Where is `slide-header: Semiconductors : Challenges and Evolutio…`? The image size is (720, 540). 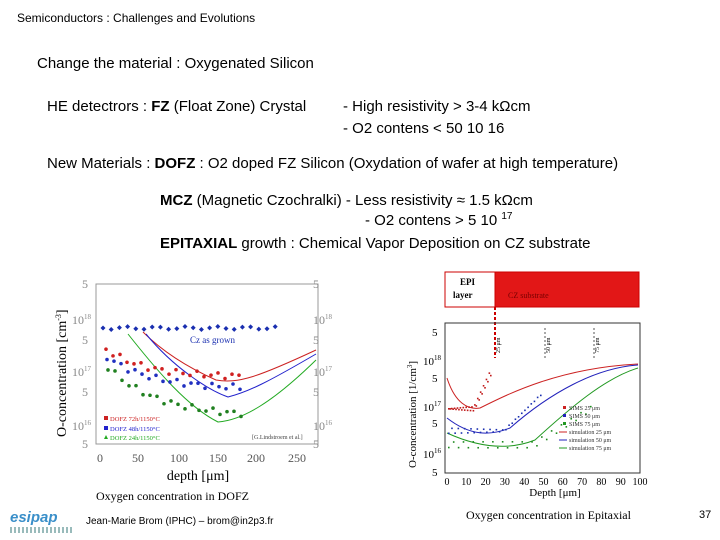 slide-header: Semiconductors : Challenges and Evolutio… is located at coordinates (136, 18).